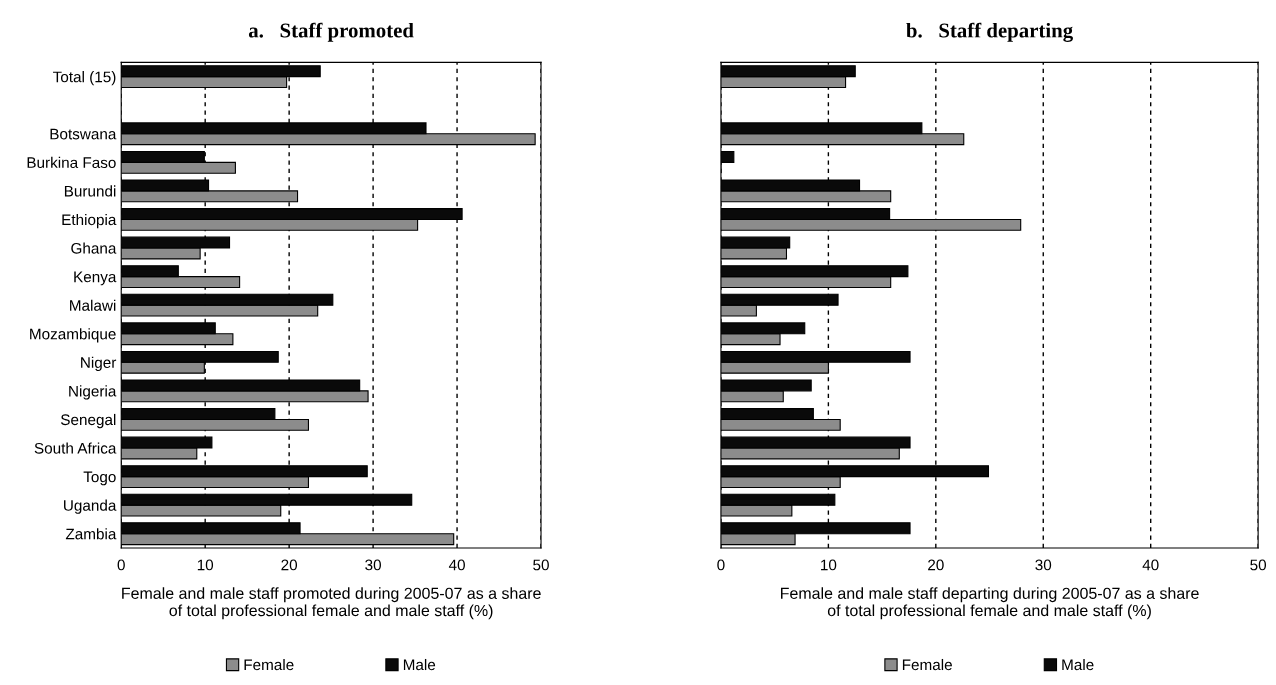 The width and height of the screenshot is (1276, 685). Describe the element at coordinates (93, 305) in the screenshot. I see `y-tick-label: Malawi` at that location.